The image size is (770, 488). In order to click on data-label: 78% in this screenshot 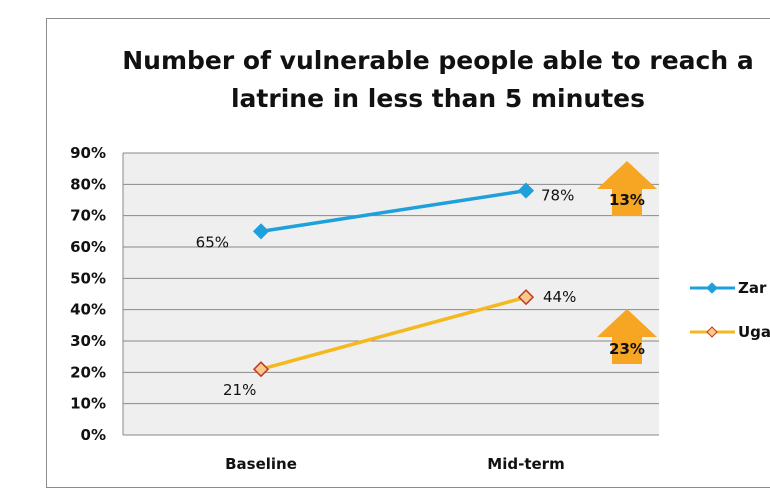, I will do `click(557, 196)`.